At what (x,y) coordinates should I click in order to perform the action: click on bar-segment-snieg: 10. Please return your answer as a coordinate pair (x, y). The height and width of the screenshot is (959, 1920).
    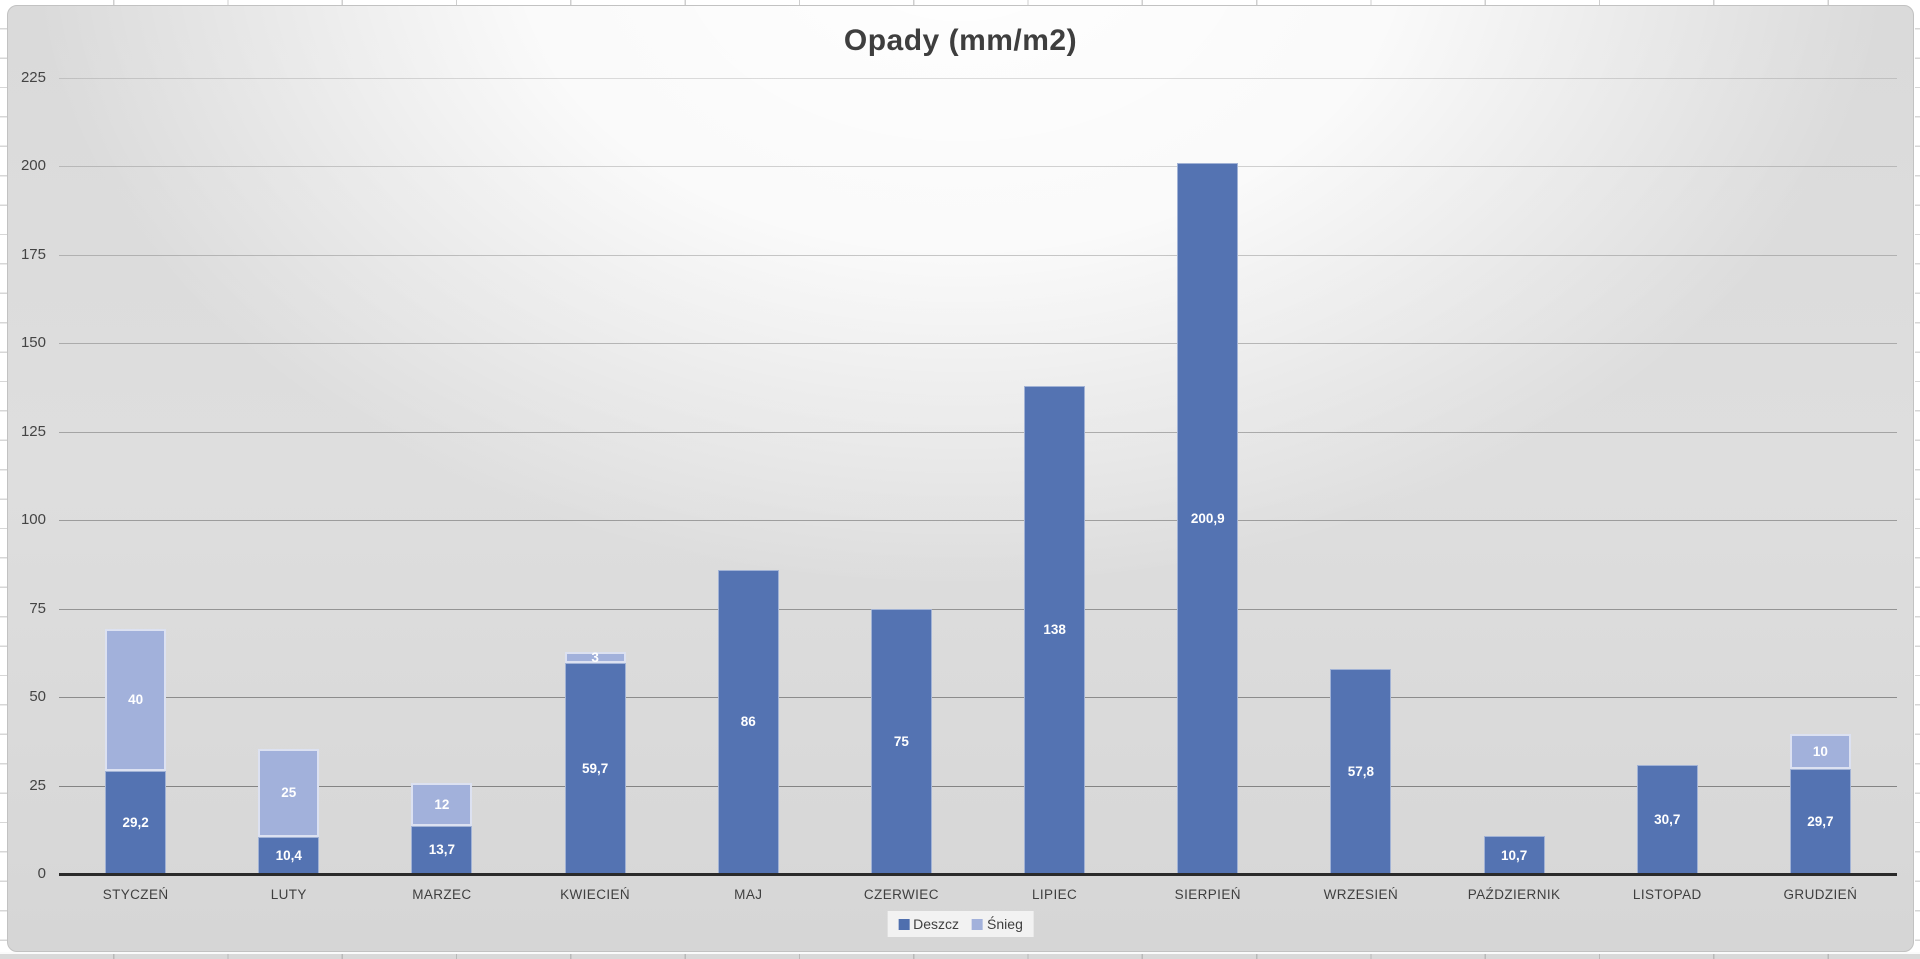
    Looking at the image, I should click on (1820, 751).